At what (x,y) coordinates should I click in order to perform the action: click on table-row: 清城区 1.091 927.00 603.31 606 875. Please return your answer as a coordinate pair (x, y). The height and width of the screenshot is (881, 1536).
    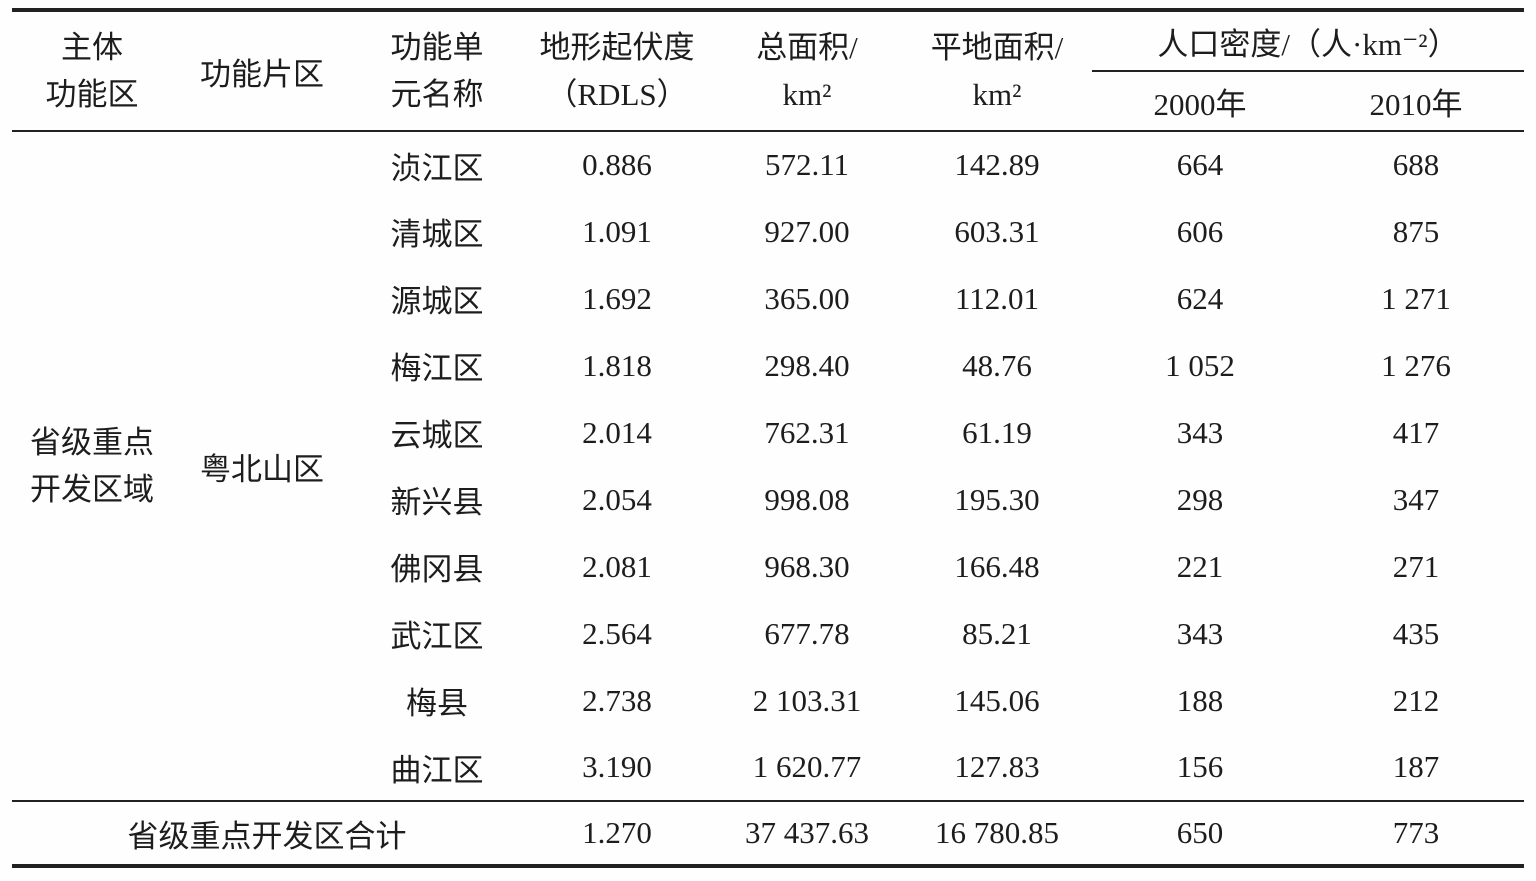
    Looking at the image, I should click on (768, 231).